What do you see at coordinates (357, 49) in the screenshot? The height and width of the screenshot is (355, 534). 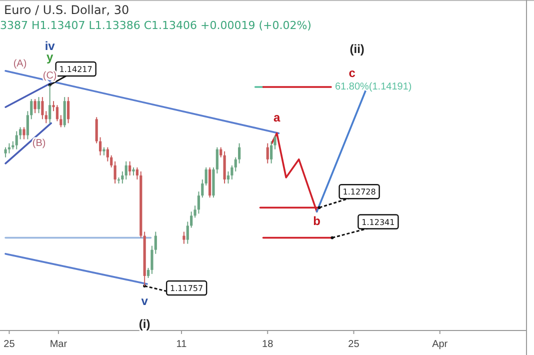 I see `annotation: (ii)` at bounding box center [357, 49].